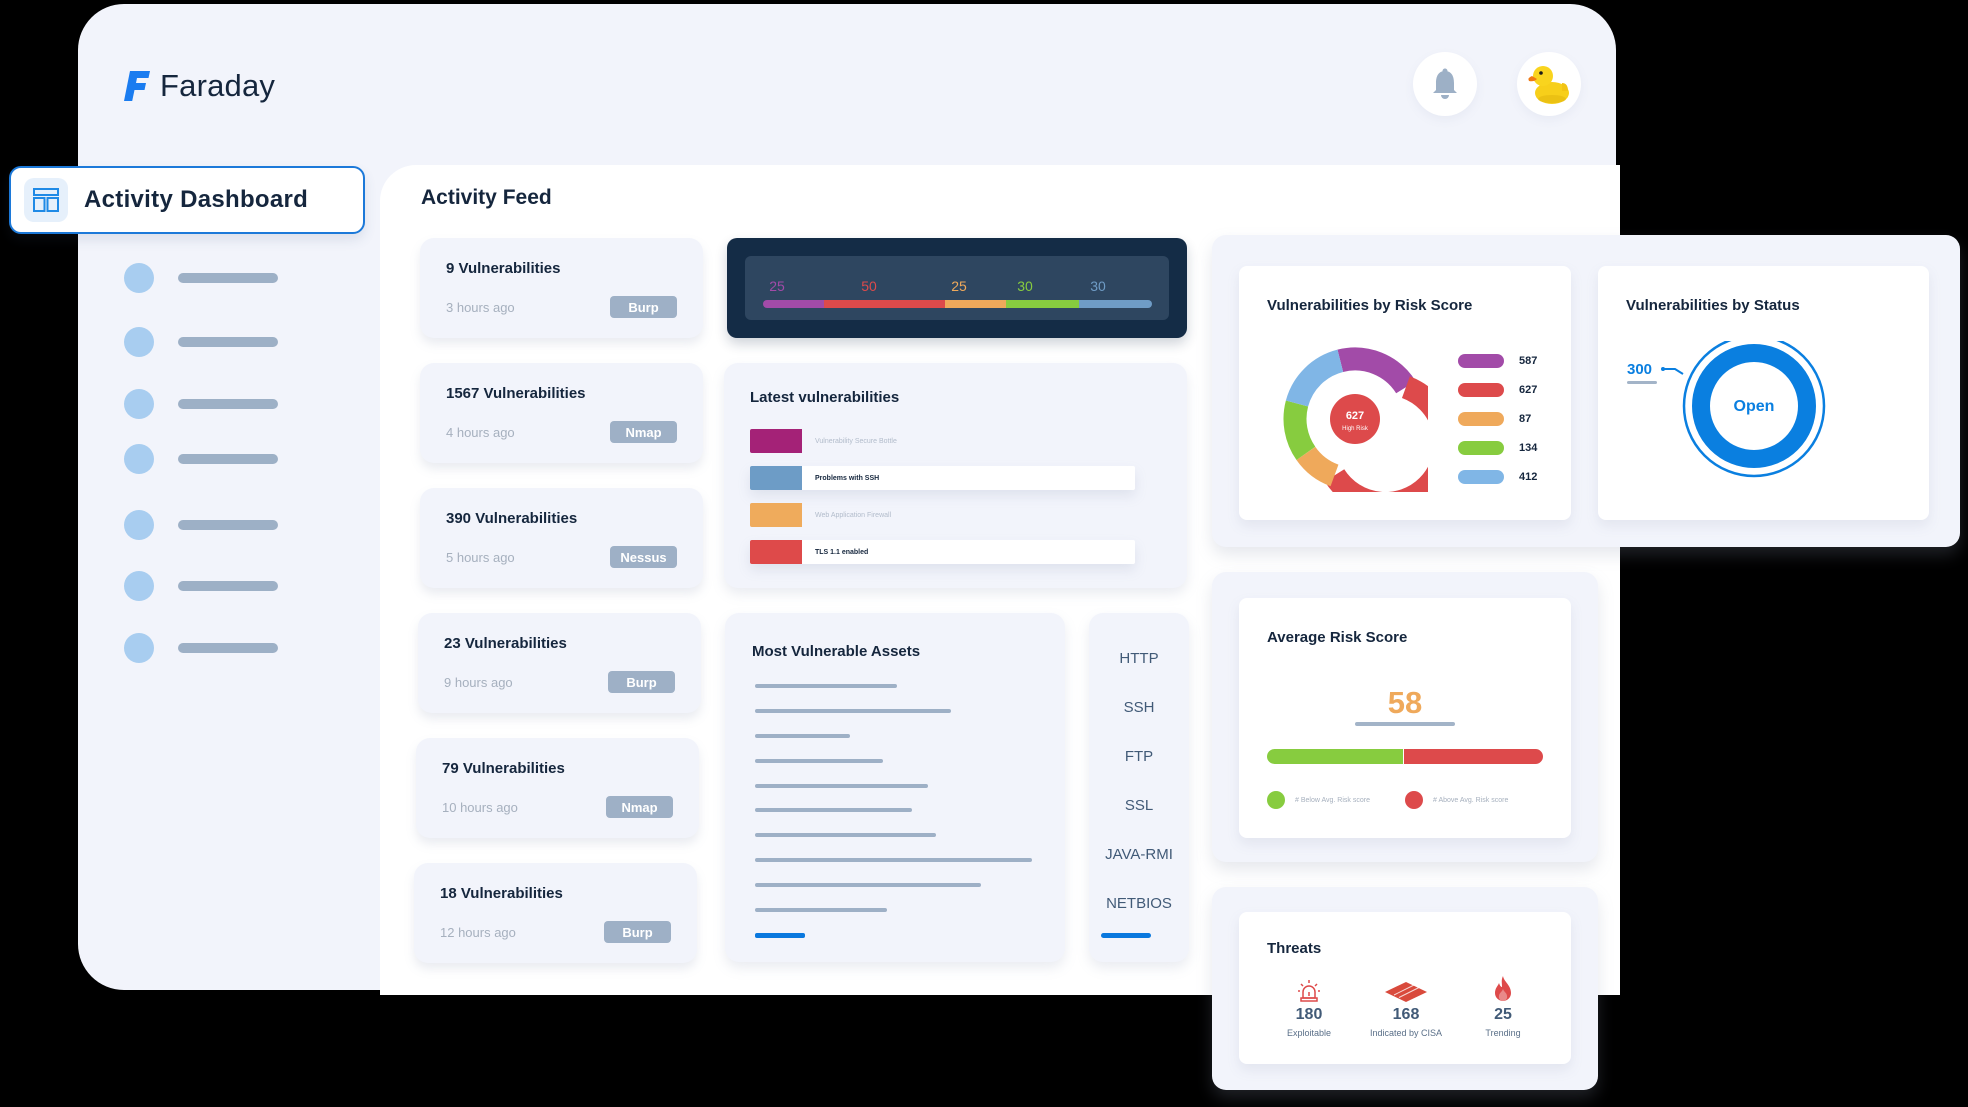  I want to click on most-vulnerable-assets-panel: Most Vulnerable Assets, so click(895, 787).